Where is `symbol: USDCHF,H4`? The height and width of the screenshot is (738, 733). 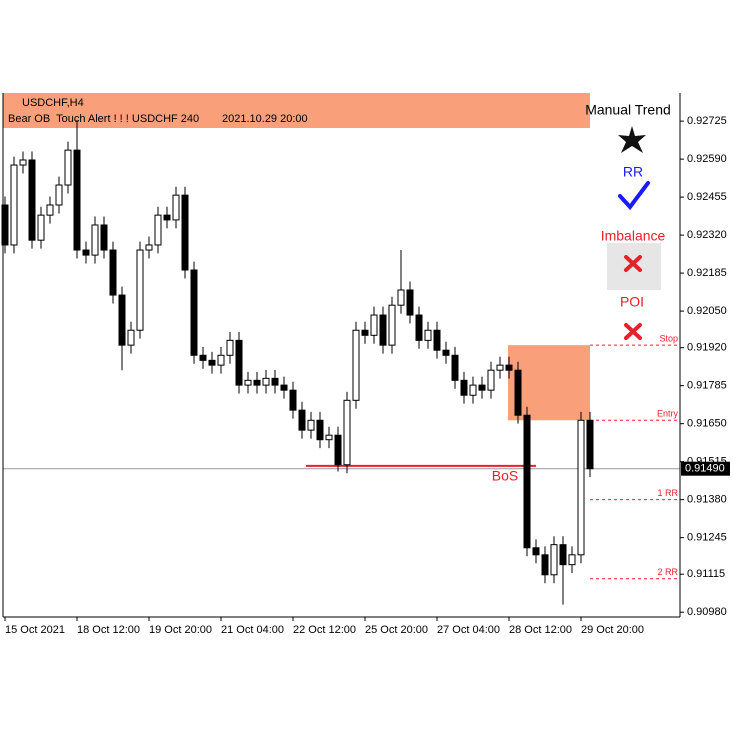
symbol: USDCHF,H4 is located at coordinates (53, 103).